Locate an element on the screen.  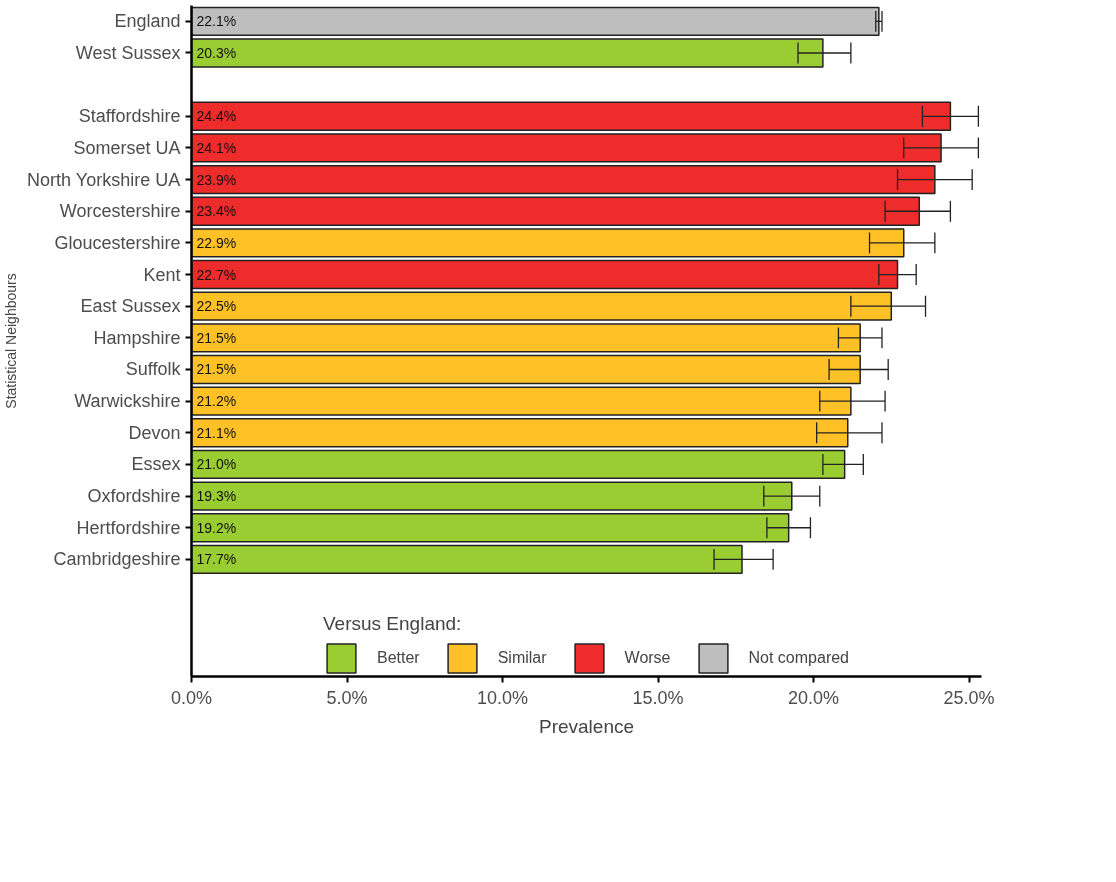
legend-label: Worse is located at coordinates (647, 658).